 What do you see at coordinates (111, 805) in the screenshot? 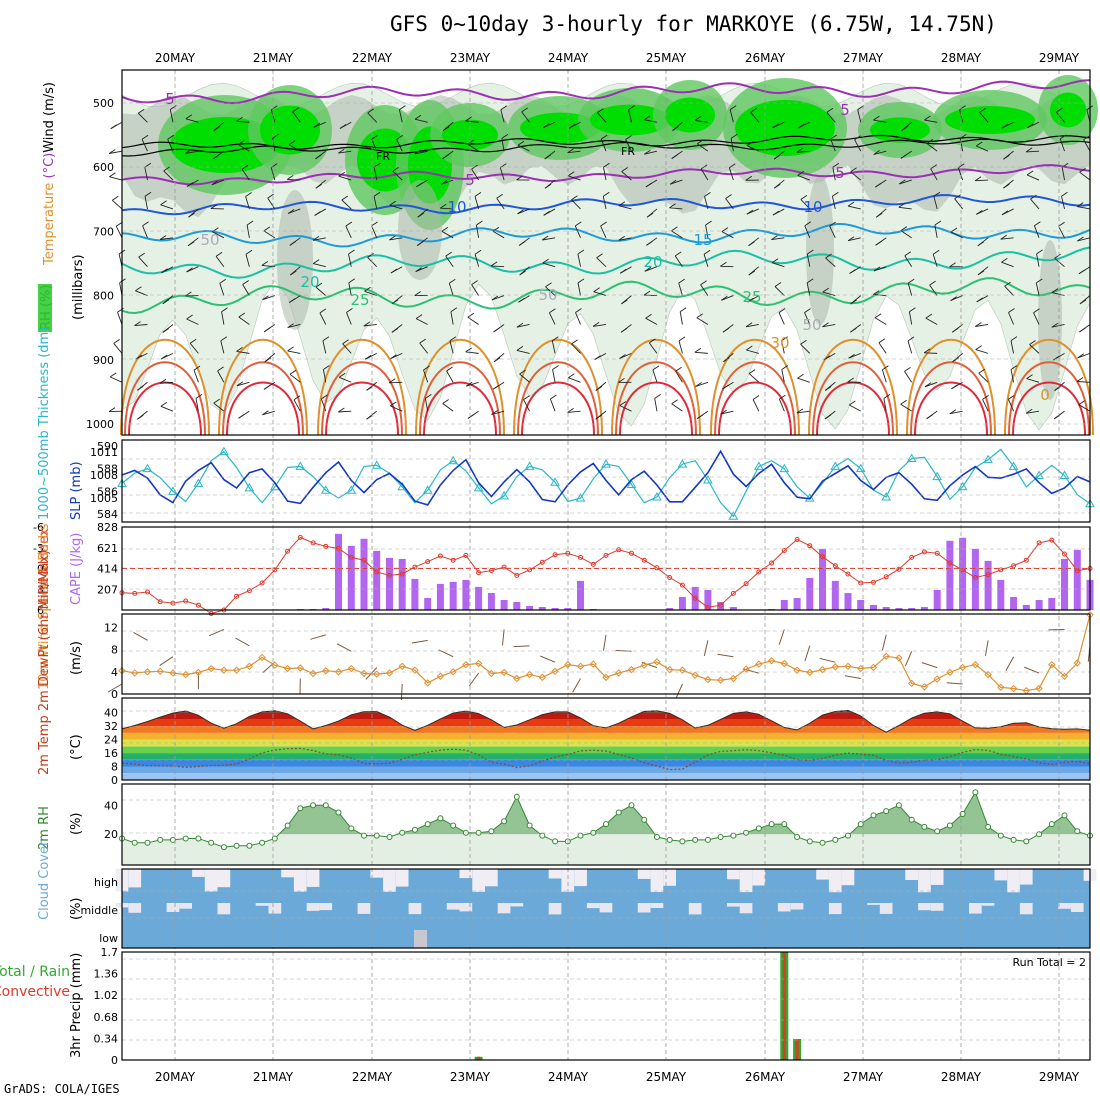
I see `rh-tick-label: 40` at bounding box center [111, 805].